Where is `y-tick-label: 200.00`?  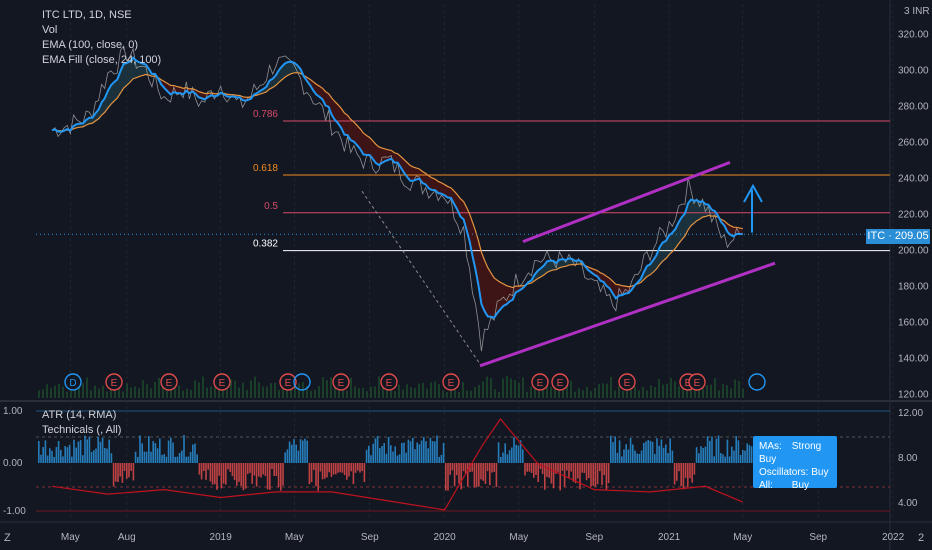 y-tick-label: 200.00 is located at coordinates (913, 251).